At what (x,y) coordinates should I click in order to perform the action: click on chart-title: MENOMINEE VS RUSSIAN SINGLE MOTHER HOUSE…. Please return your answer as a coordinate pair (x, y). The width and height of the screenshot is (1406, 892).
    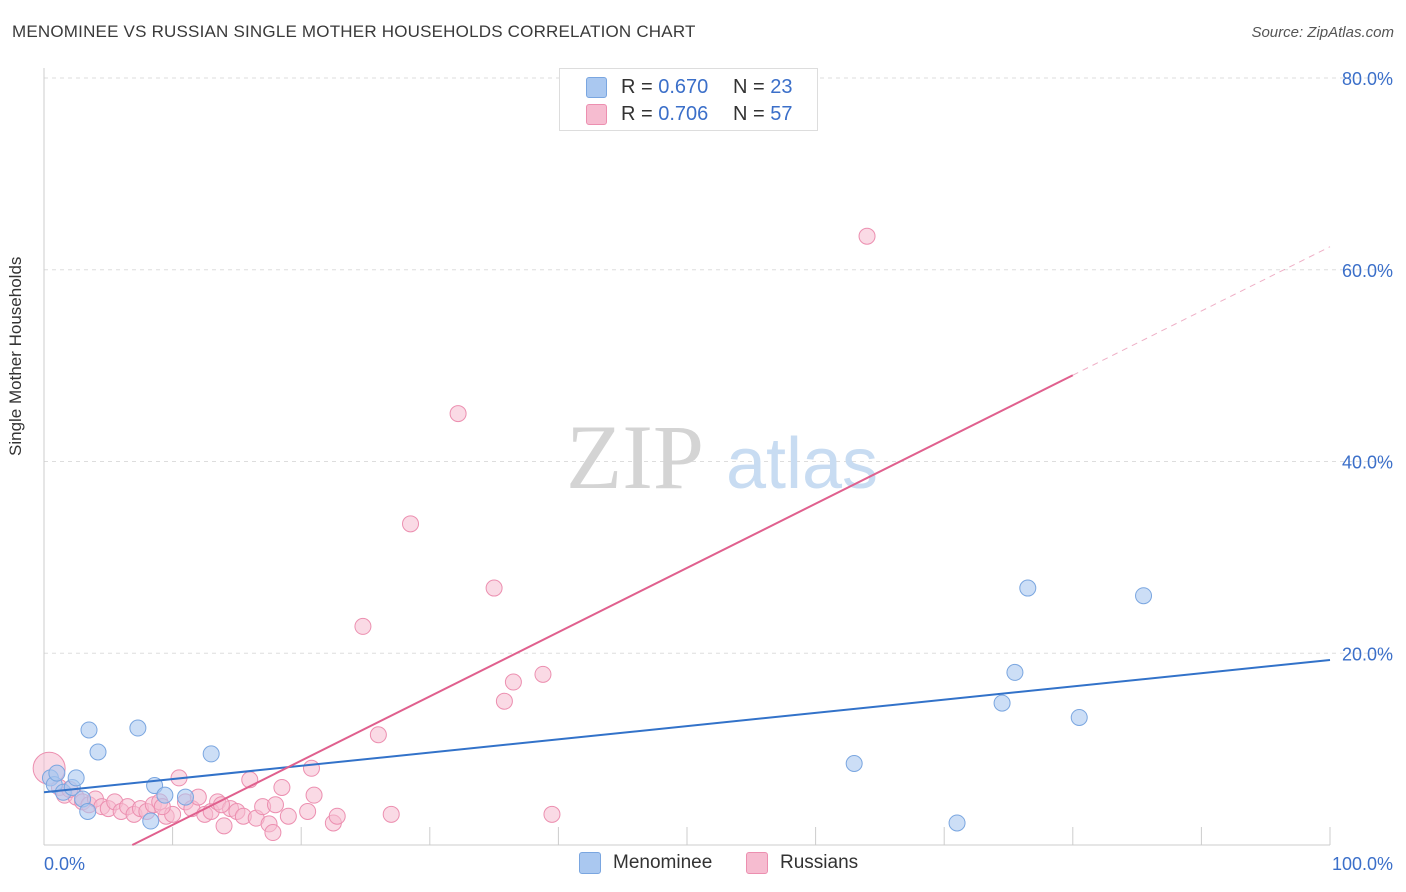
    Looking at the image, I should click on (354, 31).